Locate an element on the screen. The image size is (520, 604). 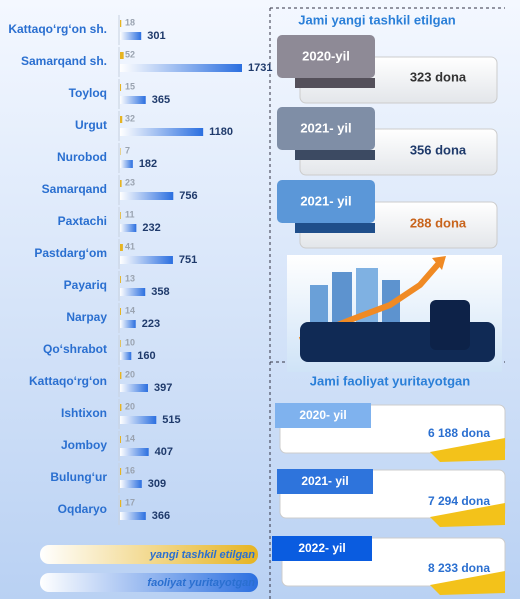
category-label: Bulung‘ur is located at coordinates (78, 477).